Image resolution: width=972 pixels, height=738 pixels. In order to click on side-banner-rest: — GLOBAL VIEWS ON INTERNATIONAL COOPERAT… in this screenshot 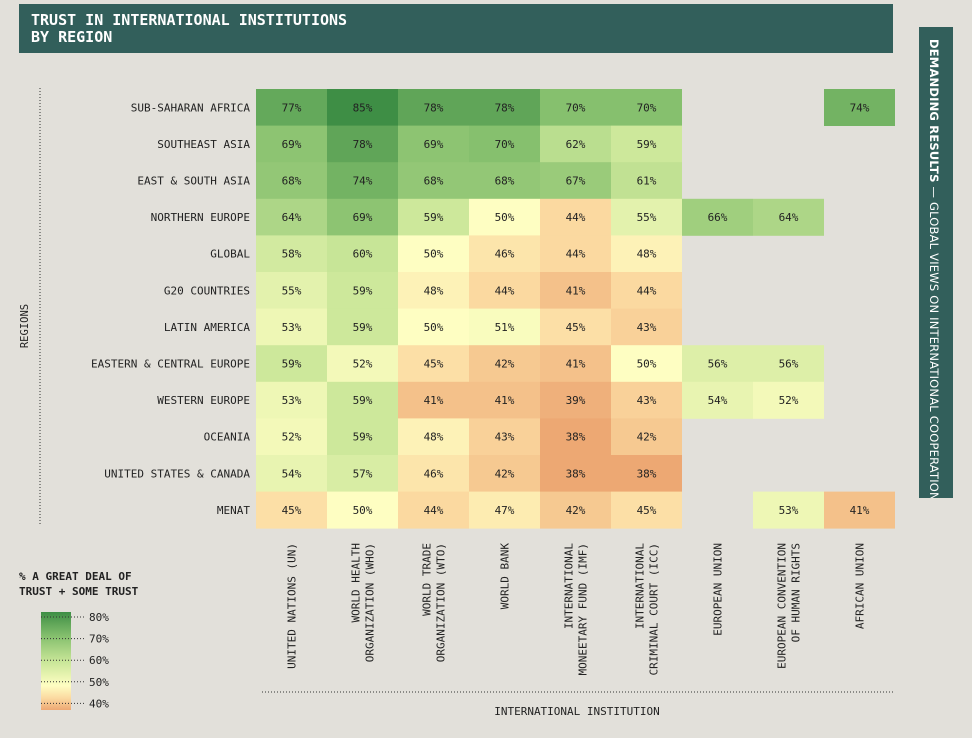, I will do `click(934, 342)`.